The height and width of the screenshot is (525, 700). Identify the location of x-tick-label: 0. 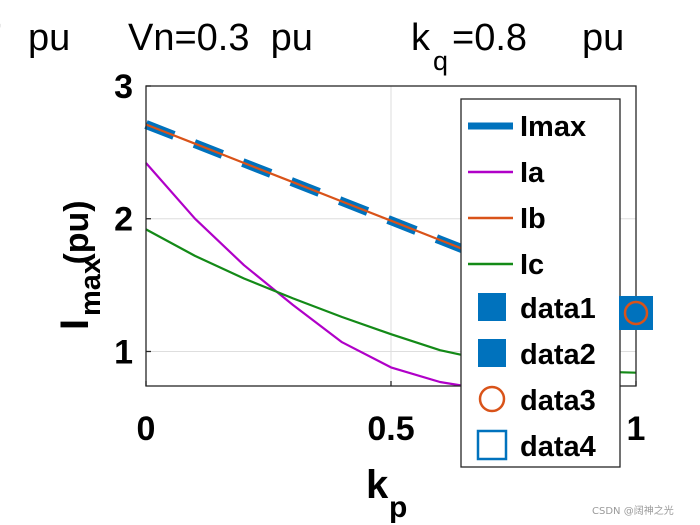
(146, 429).